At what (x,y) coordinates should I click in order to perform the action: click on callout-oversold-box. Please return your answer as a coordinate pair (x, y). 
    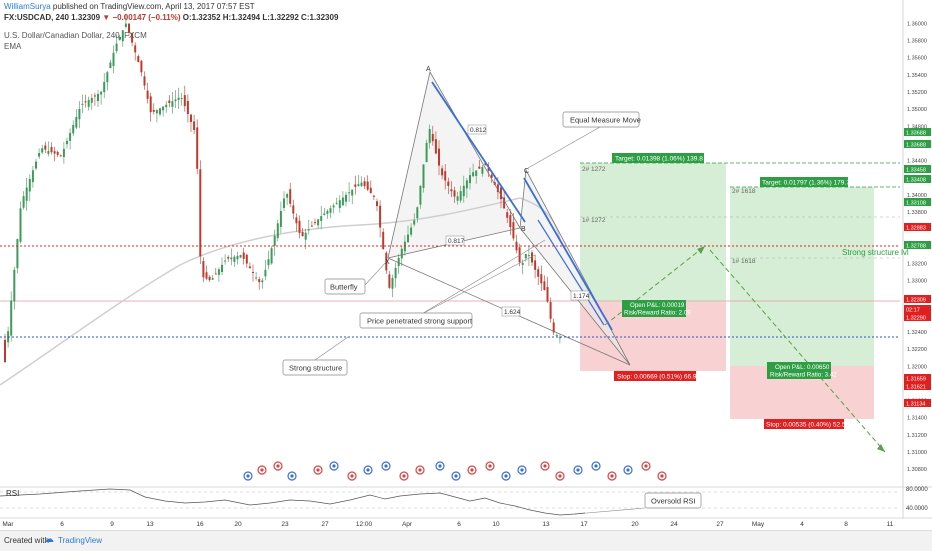
    Looking at the image, I should click on (673, 500).